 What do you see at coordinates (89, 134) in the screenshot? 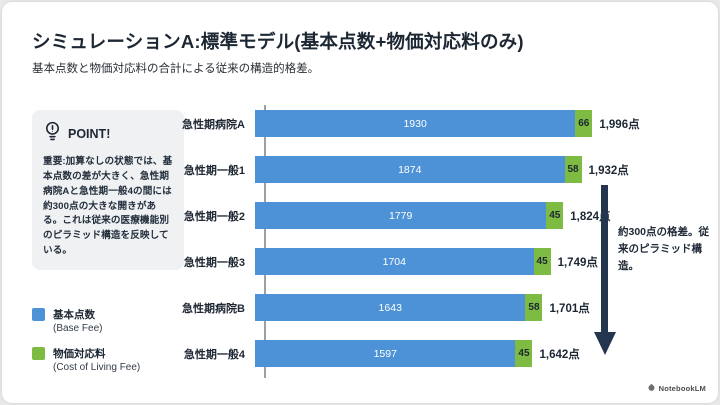
I see `point-heading: POINT!` at bounding box center [89, 134].